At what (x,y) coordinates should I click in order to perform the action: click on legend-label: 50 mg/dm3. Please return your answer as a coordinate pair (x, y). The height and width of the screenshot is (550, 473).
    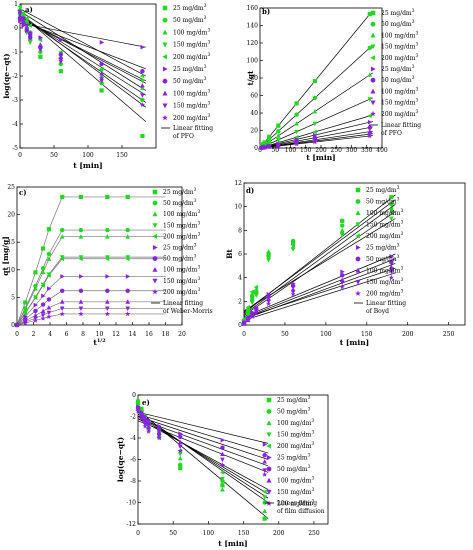
    Looking at the image, I should click on (383, 258).